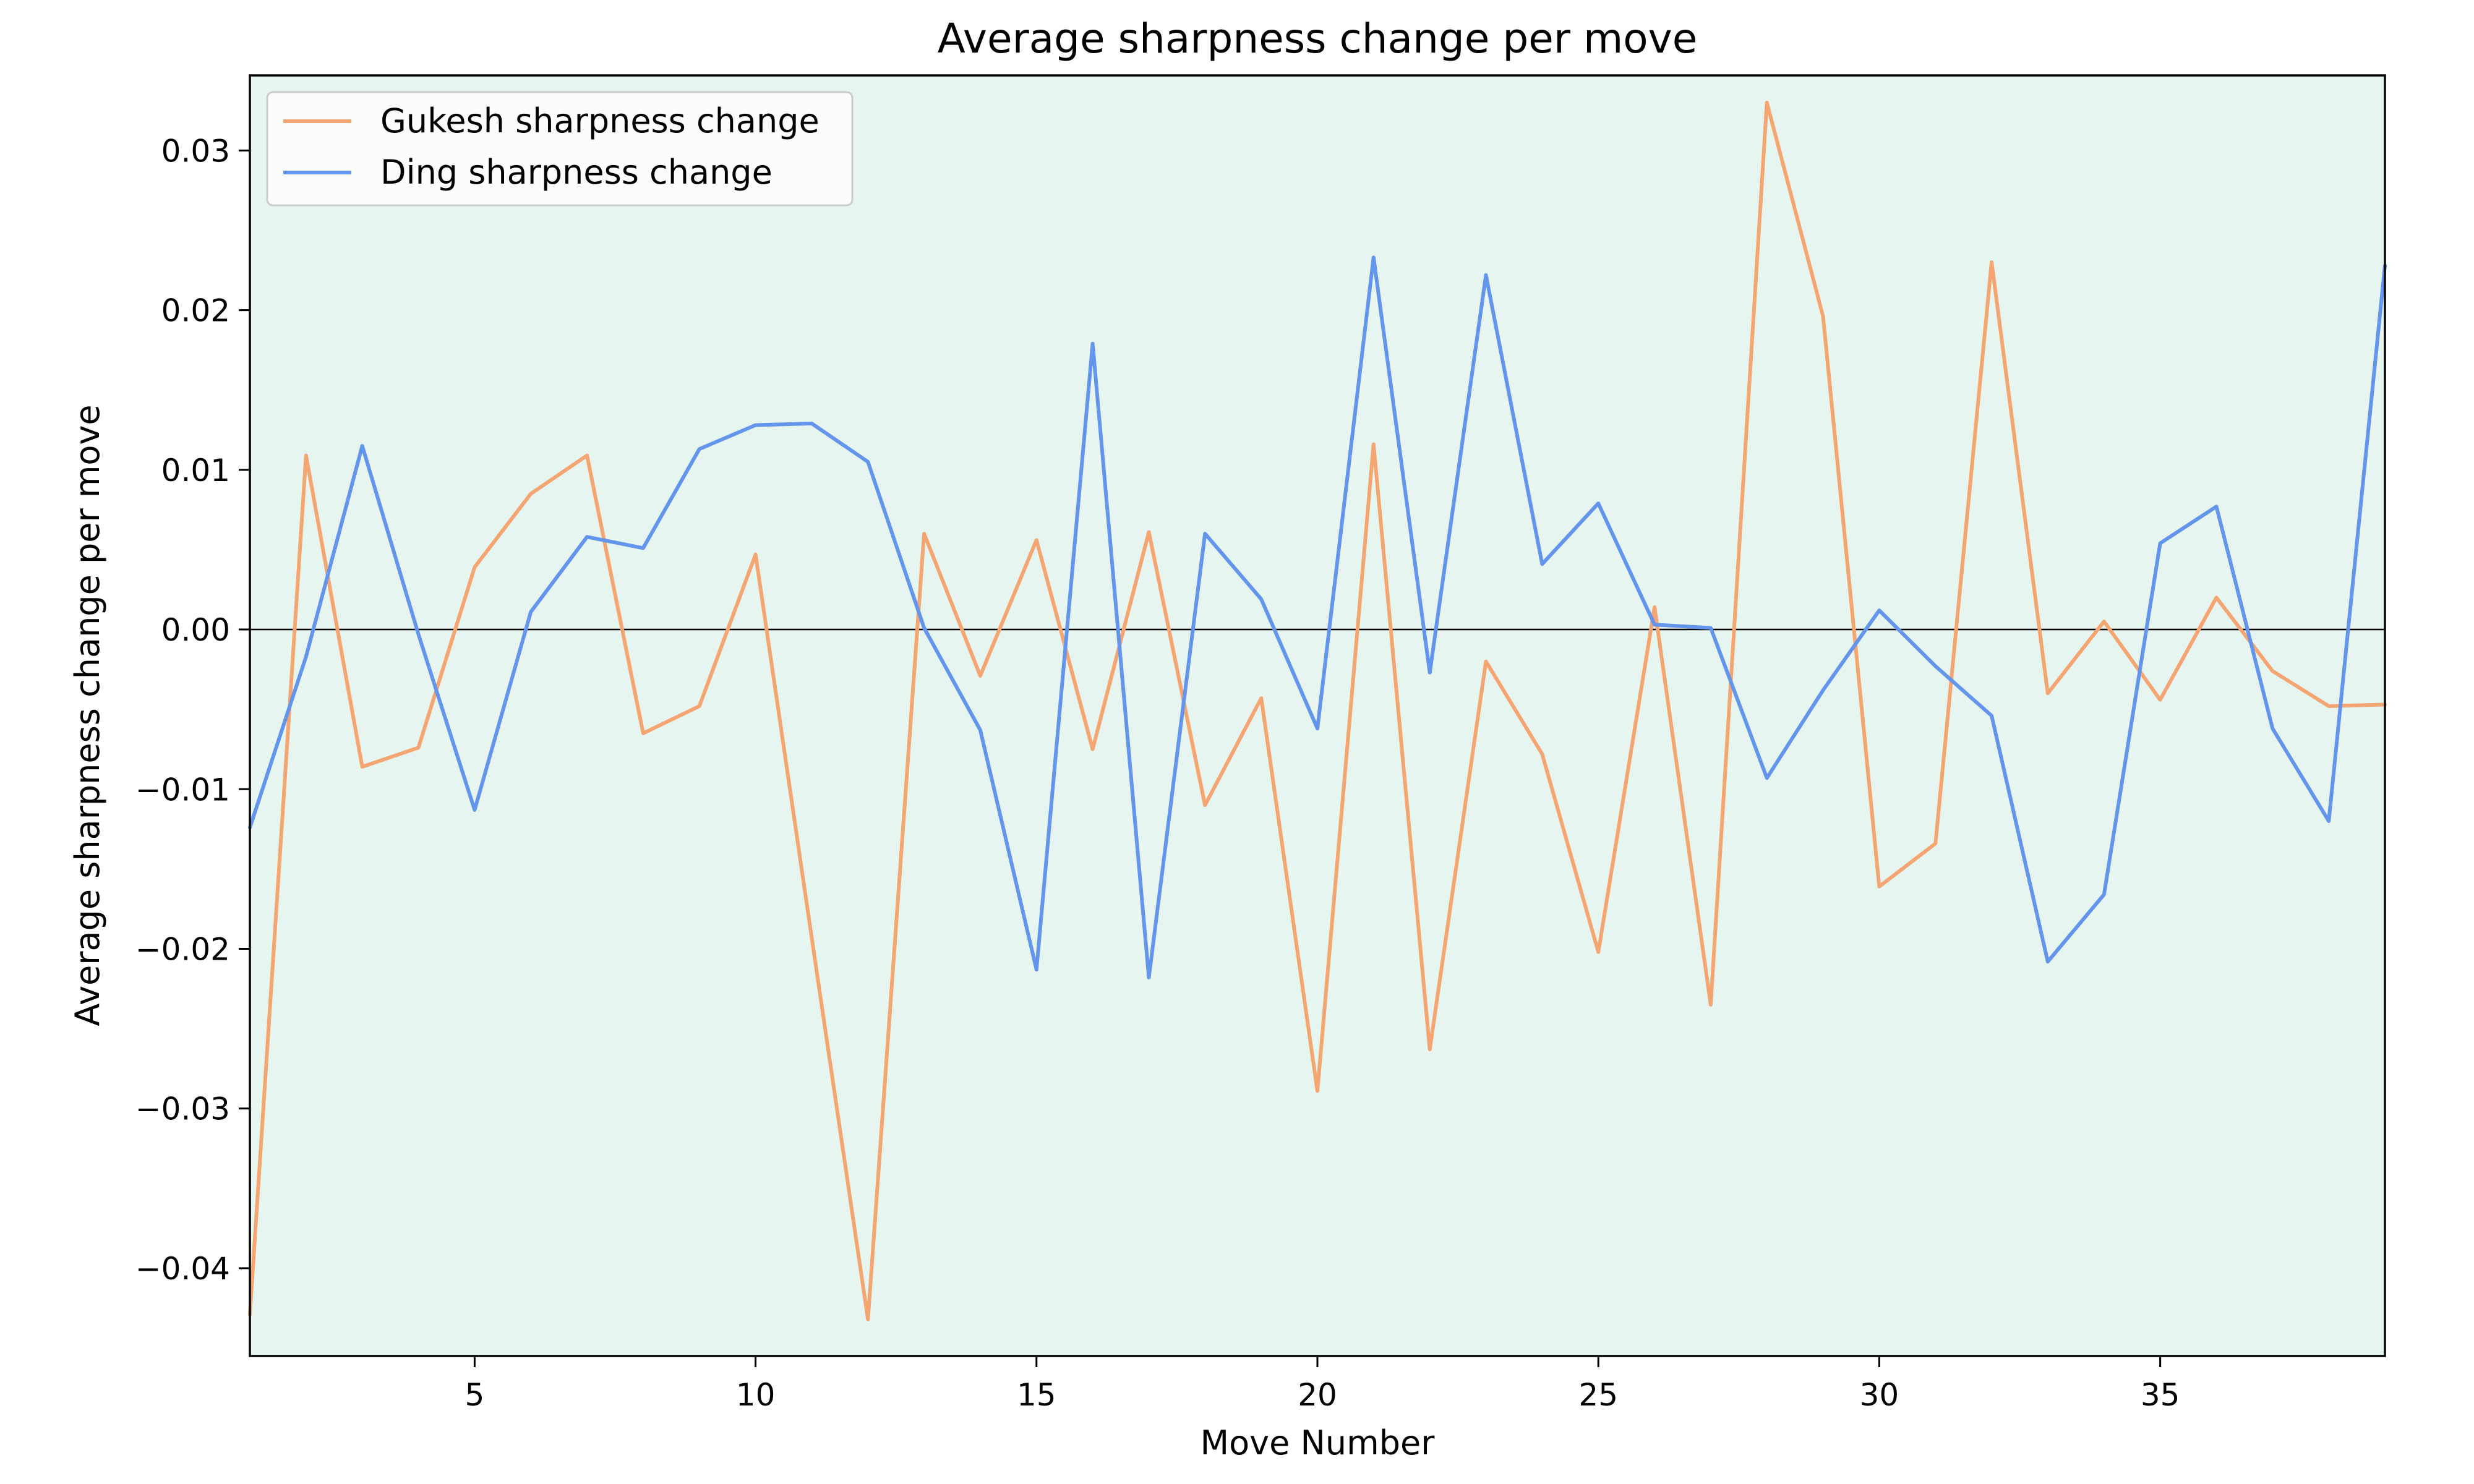 The width and height of the screenshot is (2474, 1484). I want to click on y-axis-title: Average sharpness change per move, so click(88, 715).